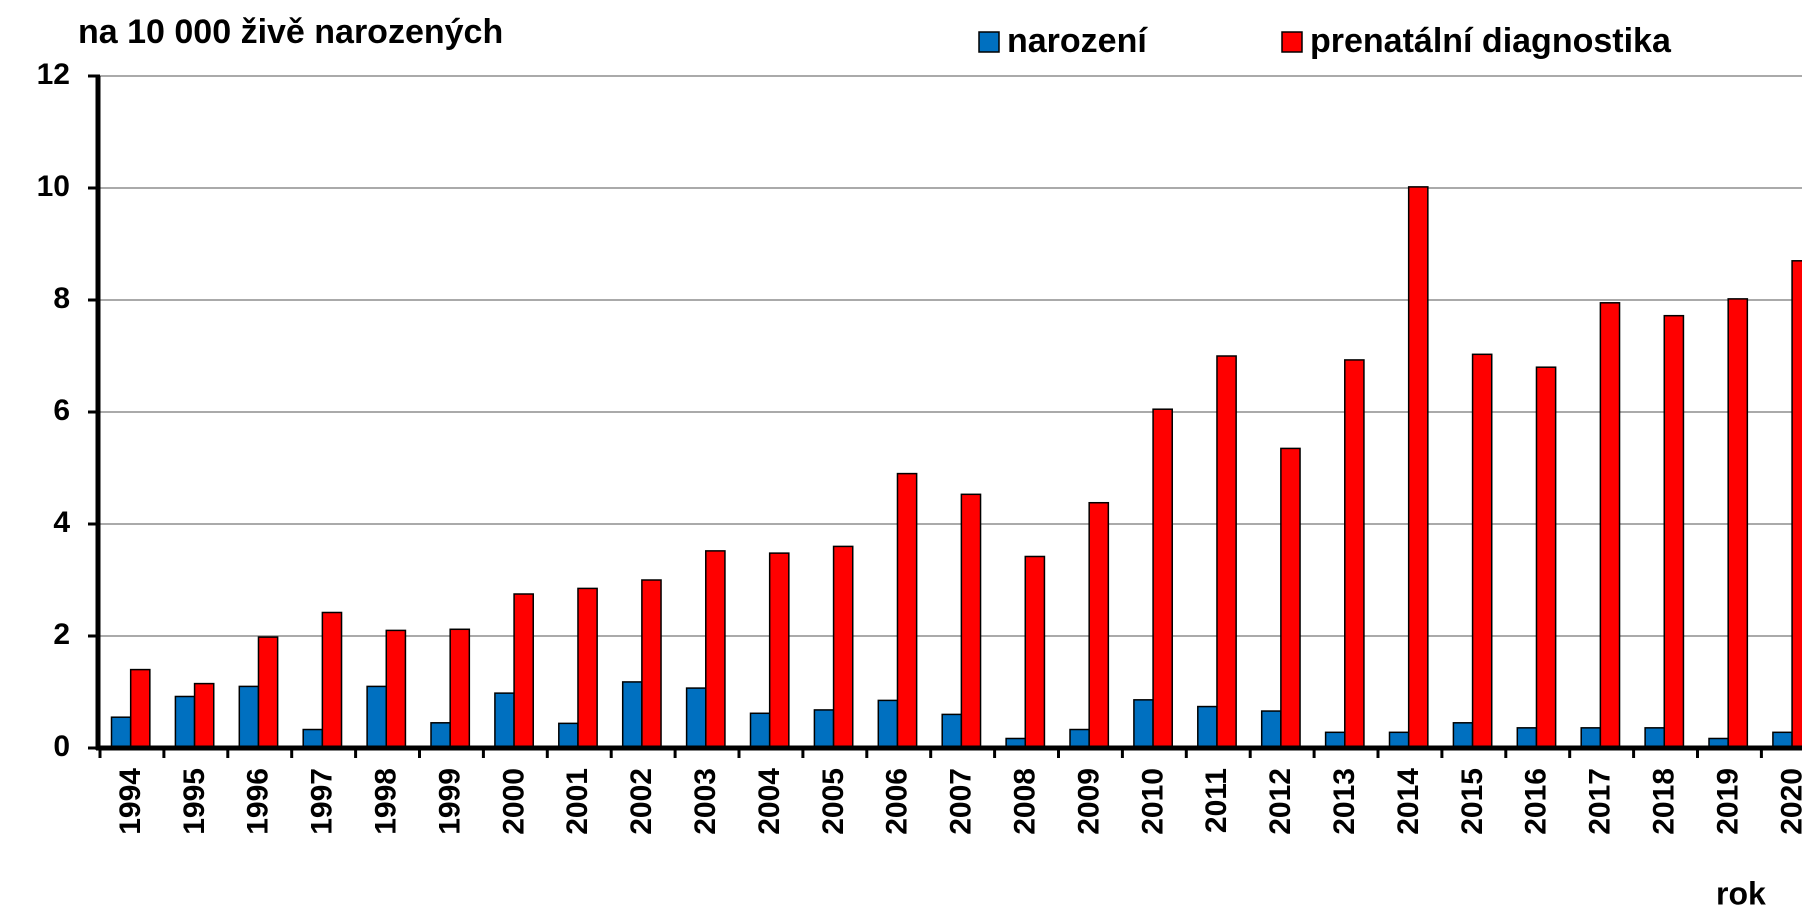 The image size is (1802, 923). Describe the element at coordinates (1077, 41) in the screenshot. I see `legend-label: narození` at that location.